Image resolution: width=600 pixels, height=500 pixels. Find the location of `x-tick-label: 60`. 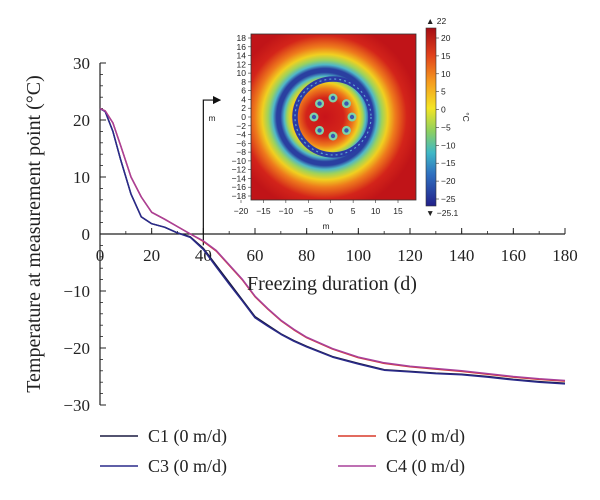

x-tick-label: 60 is located at coordinates (255, 255).